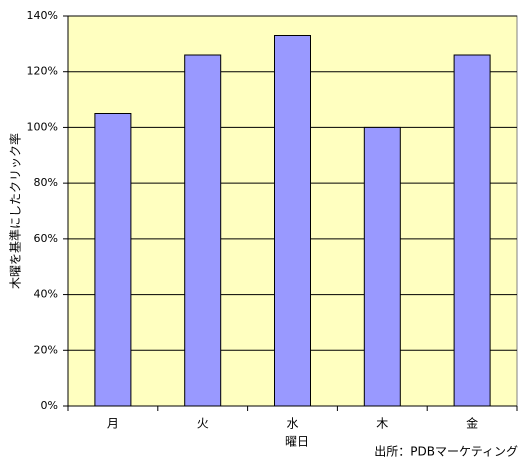 This screenshot has height=463, width=525. What do you see at coordinates (46, 238) in the screenshot?
I see `y-tick-label: 60%` at bounding box center [46, 238].